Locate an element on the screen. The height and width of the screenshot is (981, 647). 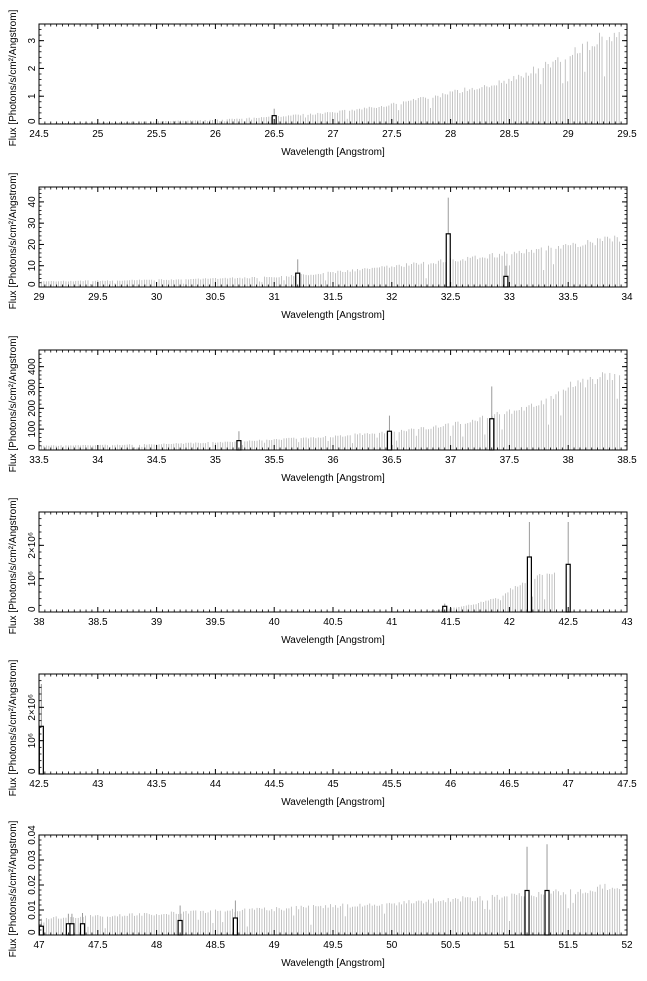
x-tick-label: 28 is located at coordinates (451, 134).